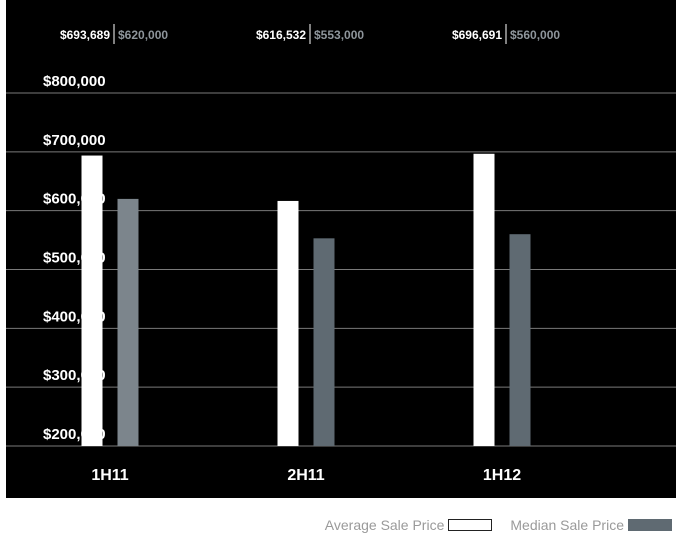  What do you see at coordinates (143, 35) in the screenshot?
I see `value-label-median: $620,000` at bounding box center [143, 35].